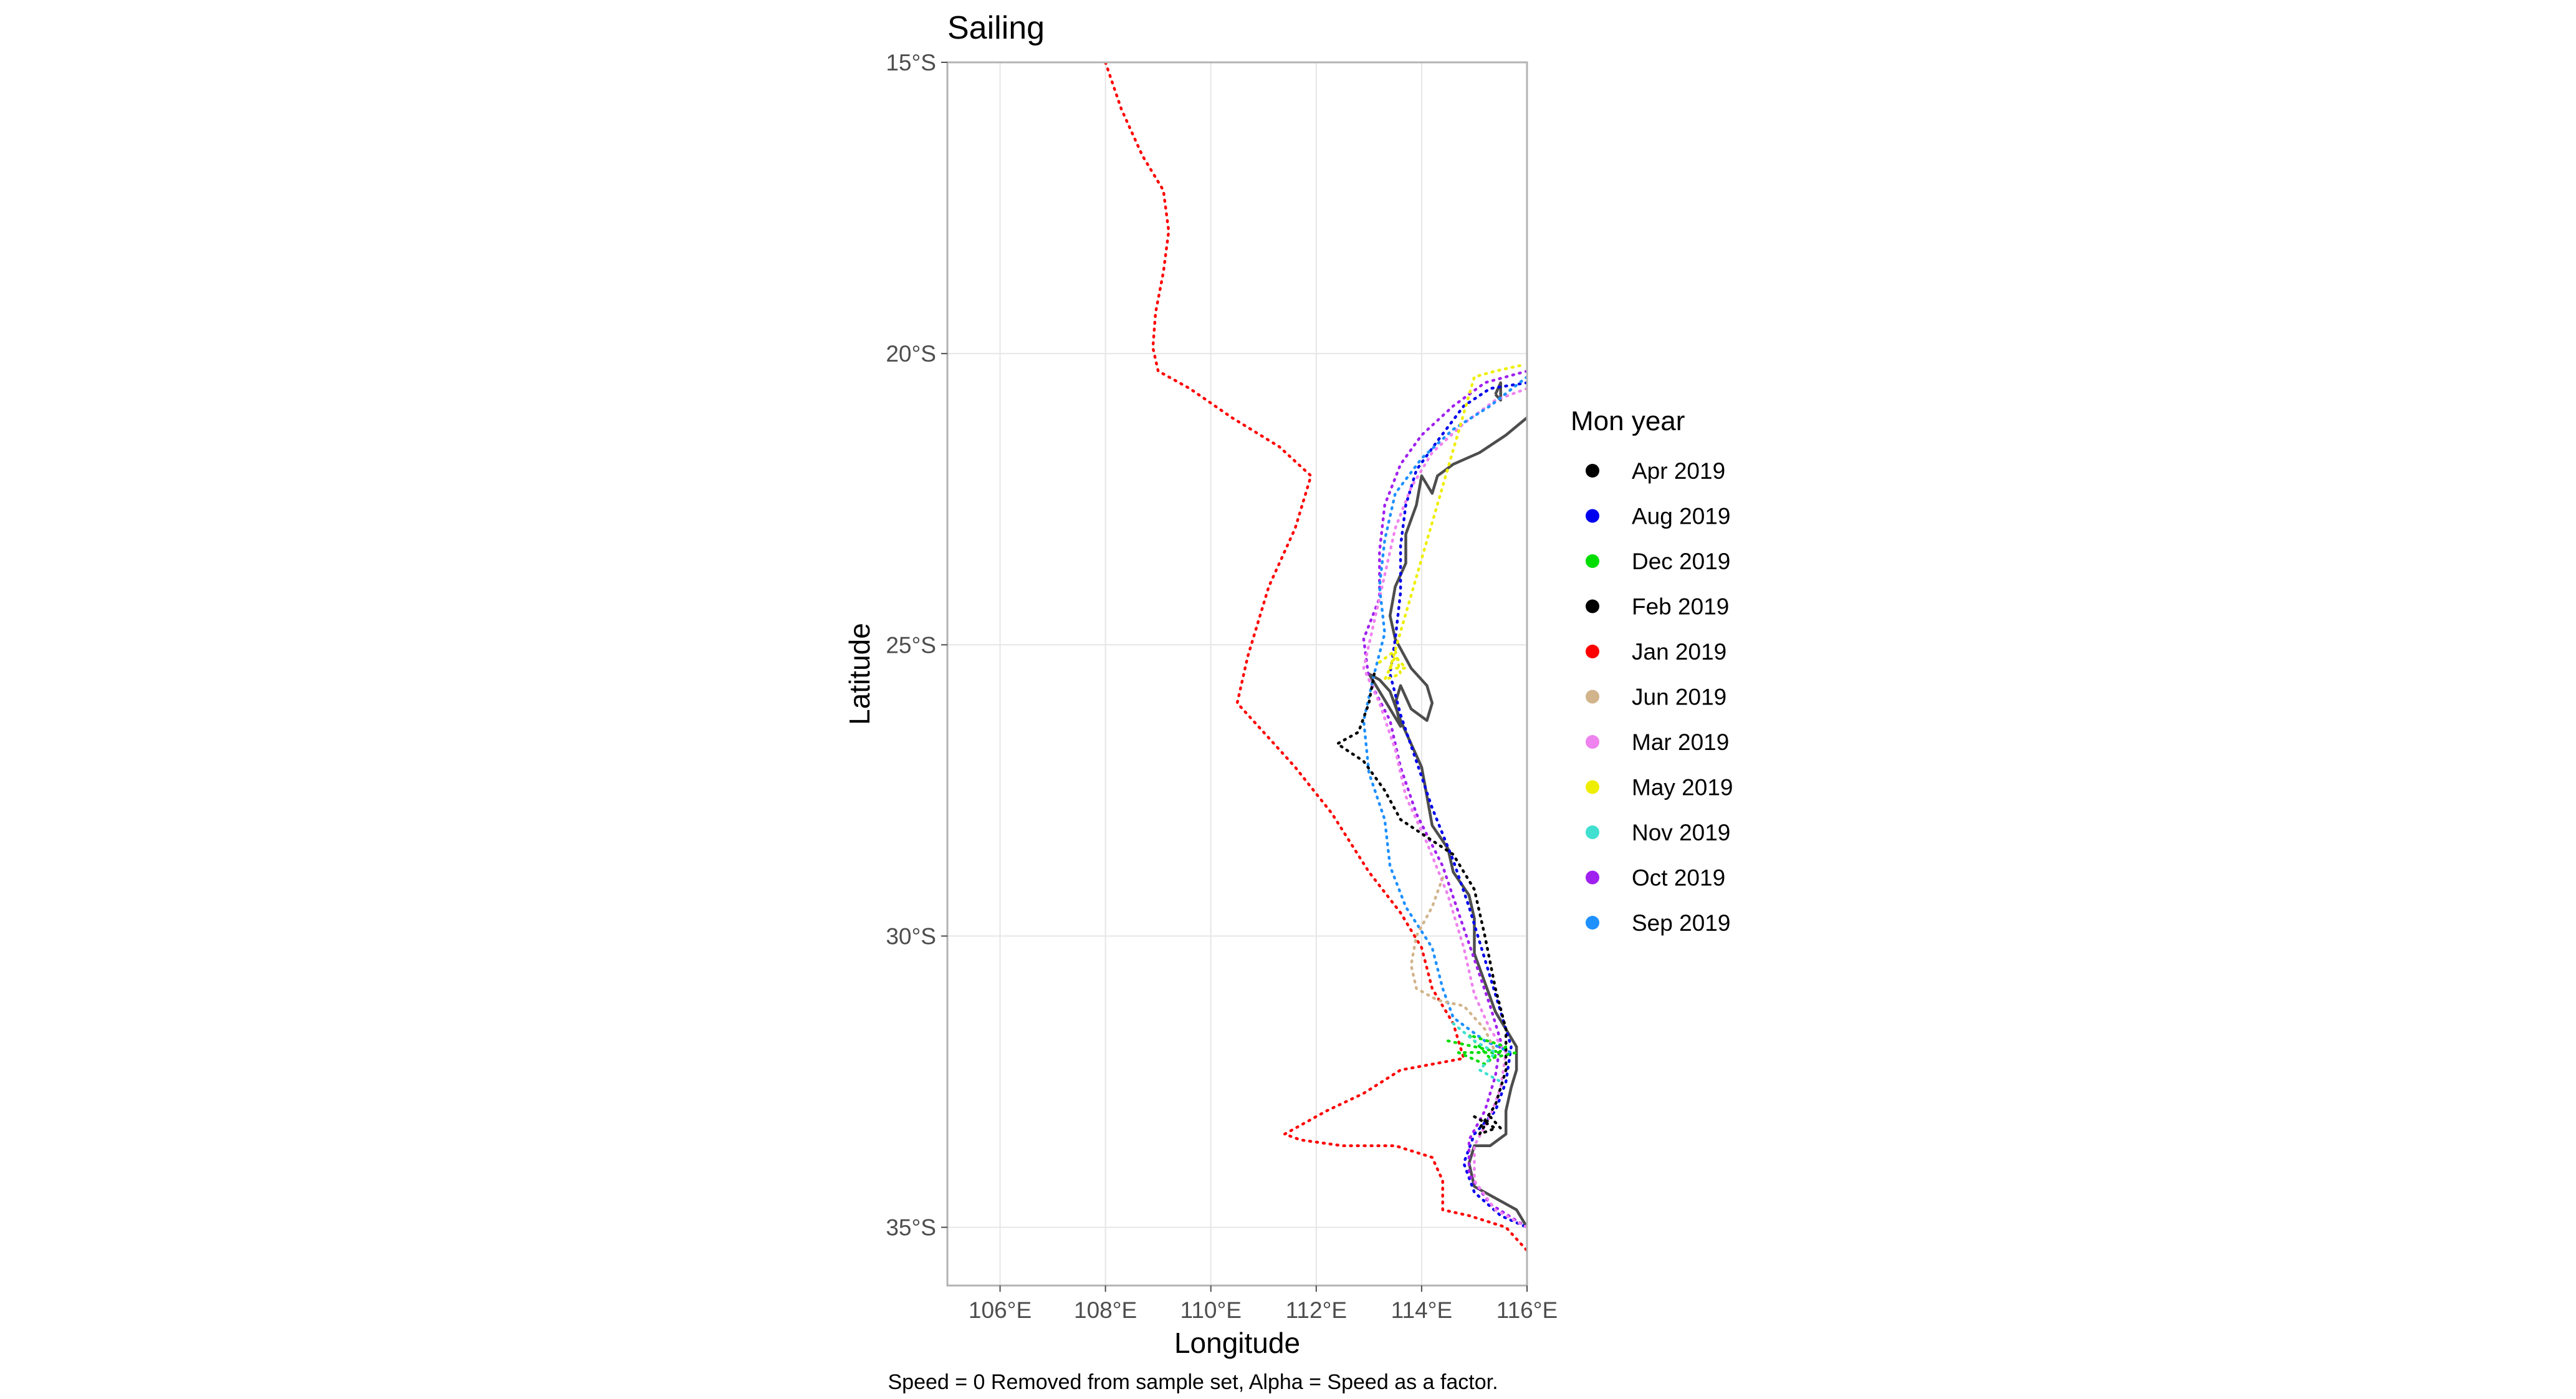  What do you see at coordinates (911, 645) in the screenshot?
I see `y-tick-label: 25°S` at bounding box center [911, 645].